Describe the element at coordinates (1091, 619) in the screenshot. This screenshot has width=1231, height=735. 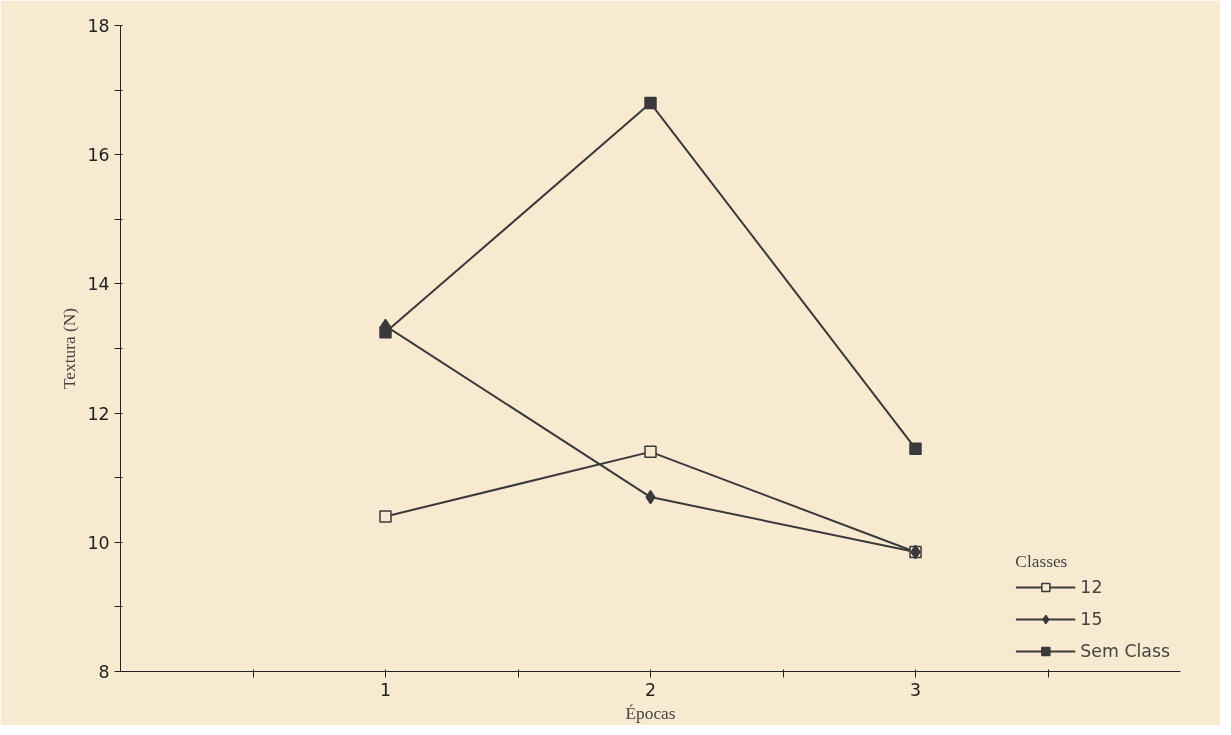
I see `legend-label: 15` at that location.